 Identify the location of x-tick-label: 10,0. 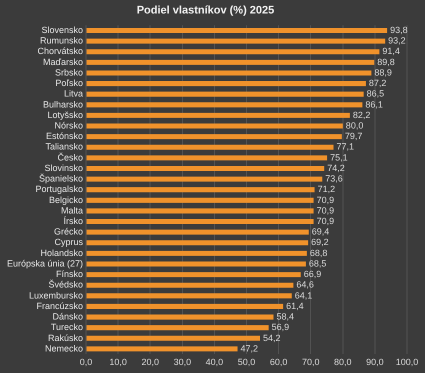
(118, 362).